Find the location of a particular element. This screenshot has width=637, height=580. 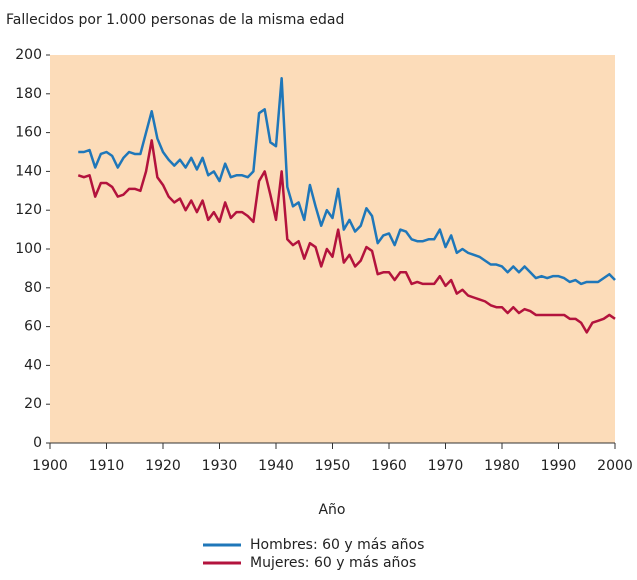

x-tick-label: 1980 is located at coordinates (502, 466).